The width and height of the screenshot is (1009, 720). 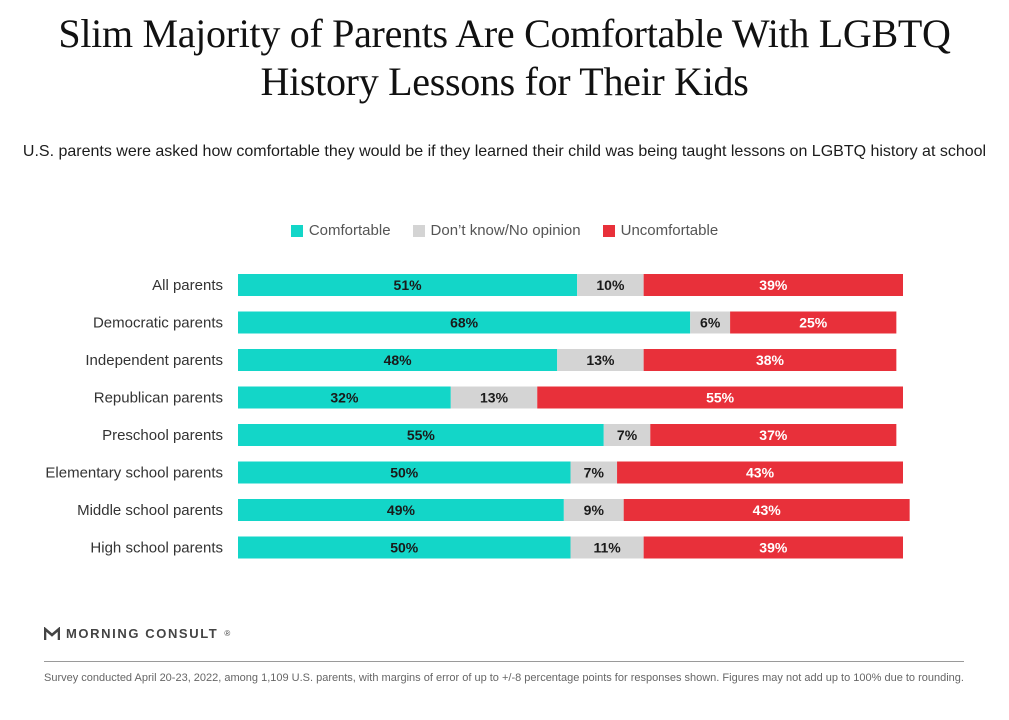 I want to click on bar-uncomfortable-preschool-parents, so click(x=773, y=435).